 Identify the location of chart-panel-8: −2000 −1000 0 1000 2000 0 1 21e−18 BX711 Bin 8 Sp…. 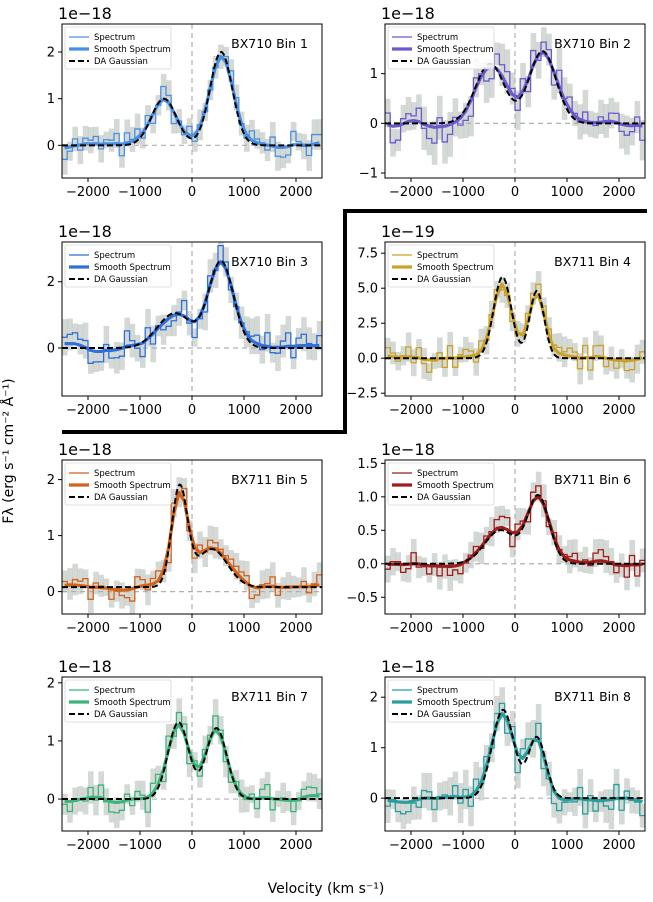
(508, 755).